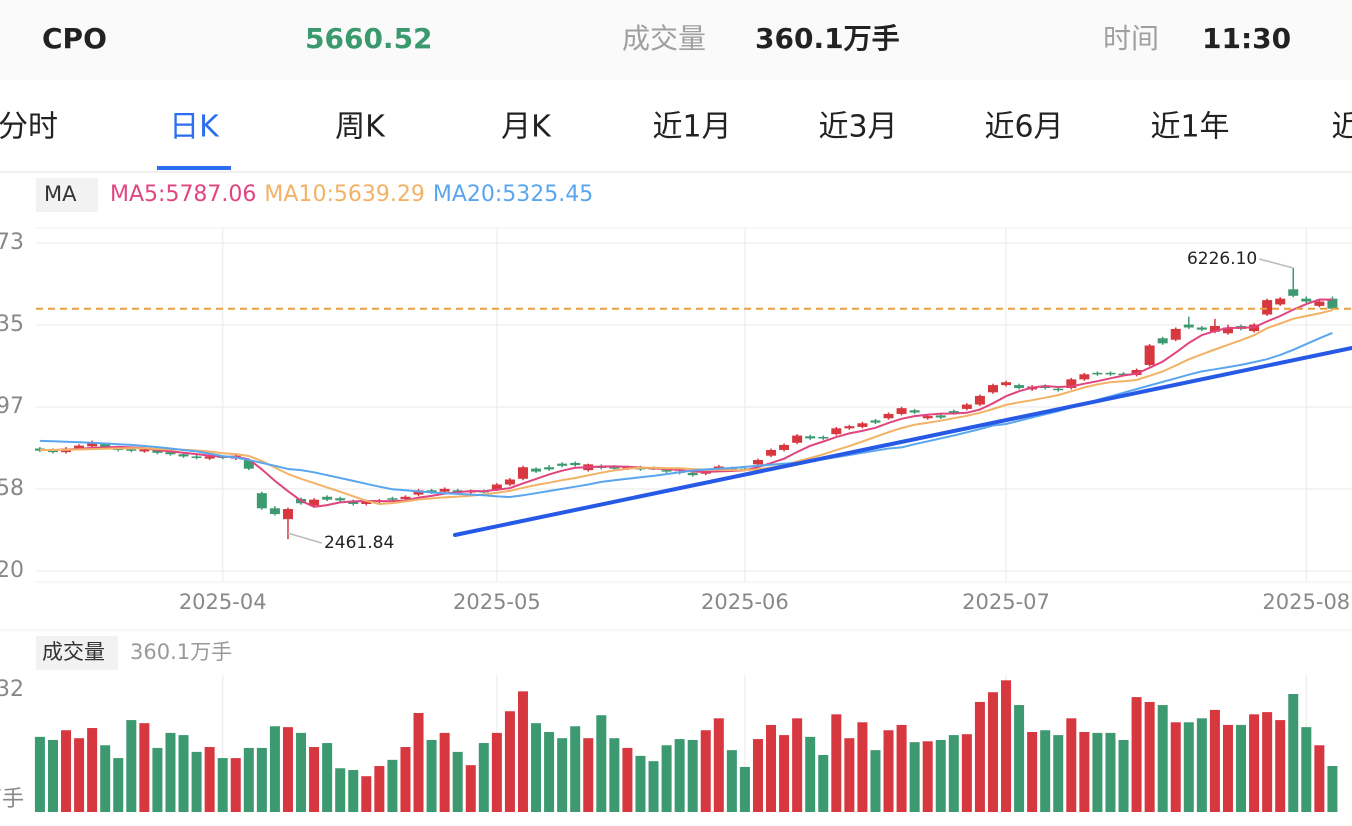  I want to click on volume-legend: 360.1万手, so click(181, 652).